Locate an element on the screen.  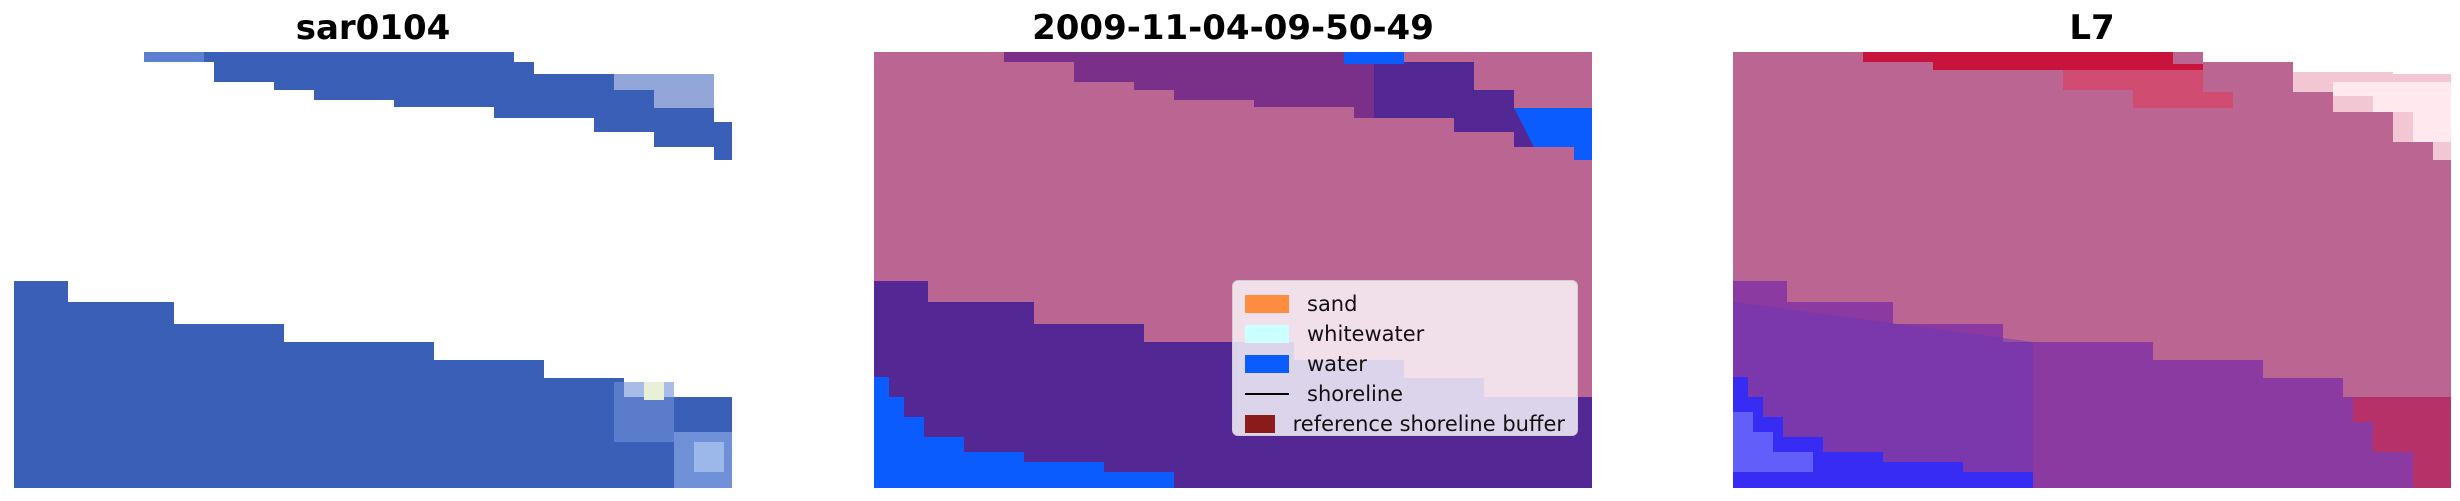
legend-item-shoreline: shoreline is located at coordinates (1405, 394).